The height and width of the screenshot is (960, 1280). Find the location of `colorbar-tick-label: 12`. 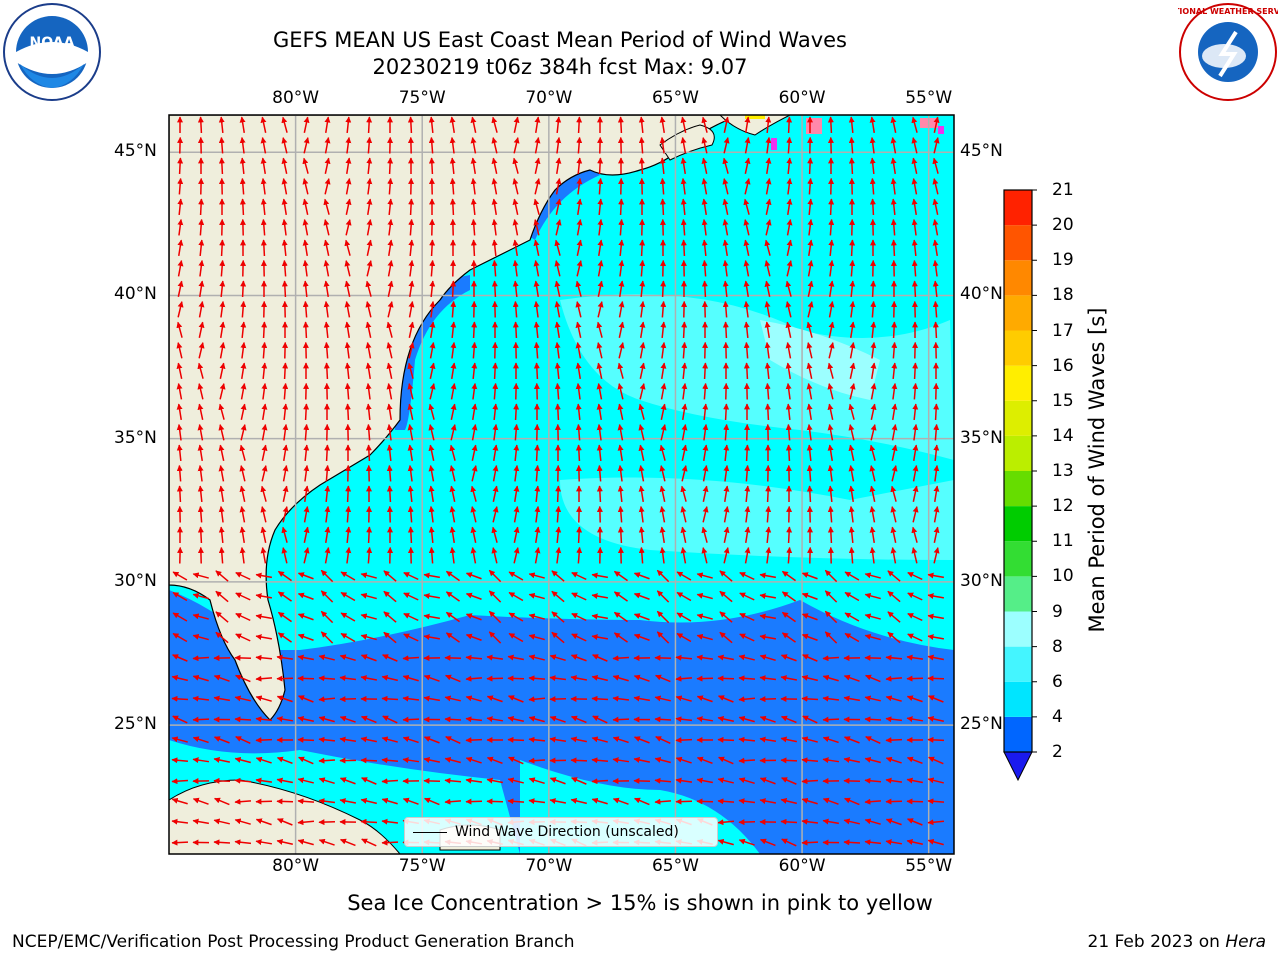

colorbar-tick-label: 12 is located at coordinates (1063, 506).